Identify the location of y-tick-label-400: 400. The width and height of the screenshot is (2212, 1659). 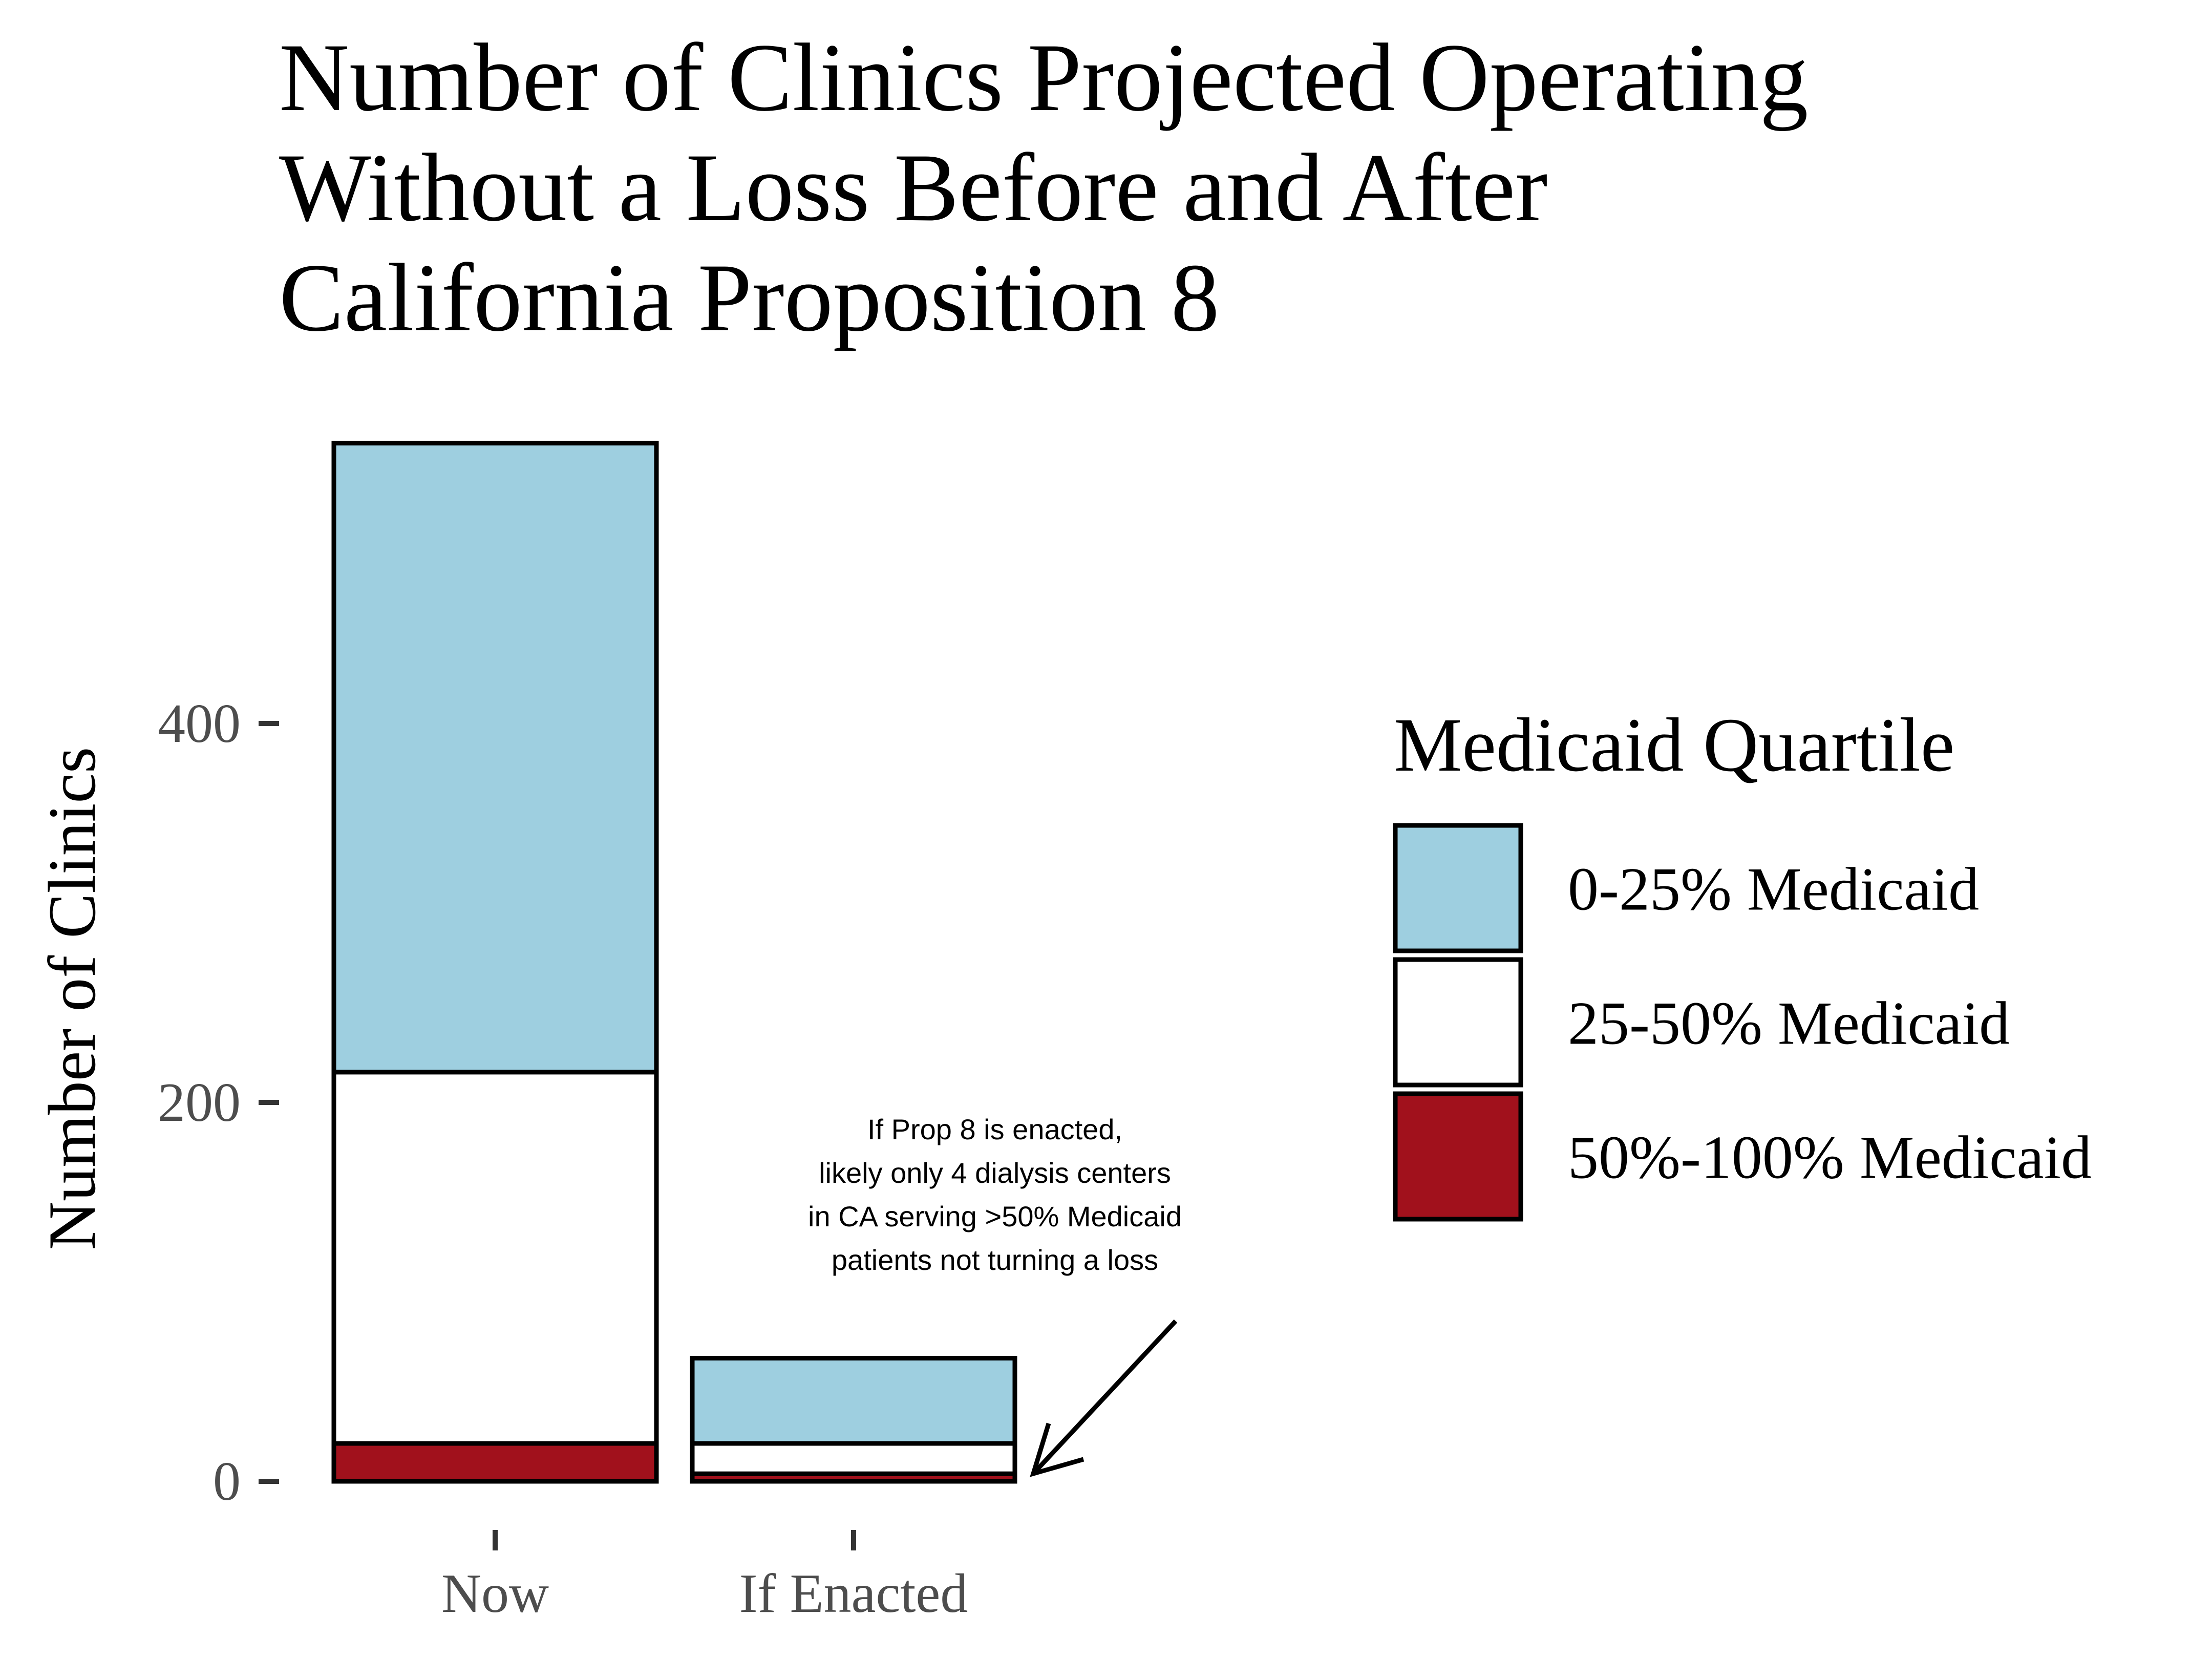
(200, 724).